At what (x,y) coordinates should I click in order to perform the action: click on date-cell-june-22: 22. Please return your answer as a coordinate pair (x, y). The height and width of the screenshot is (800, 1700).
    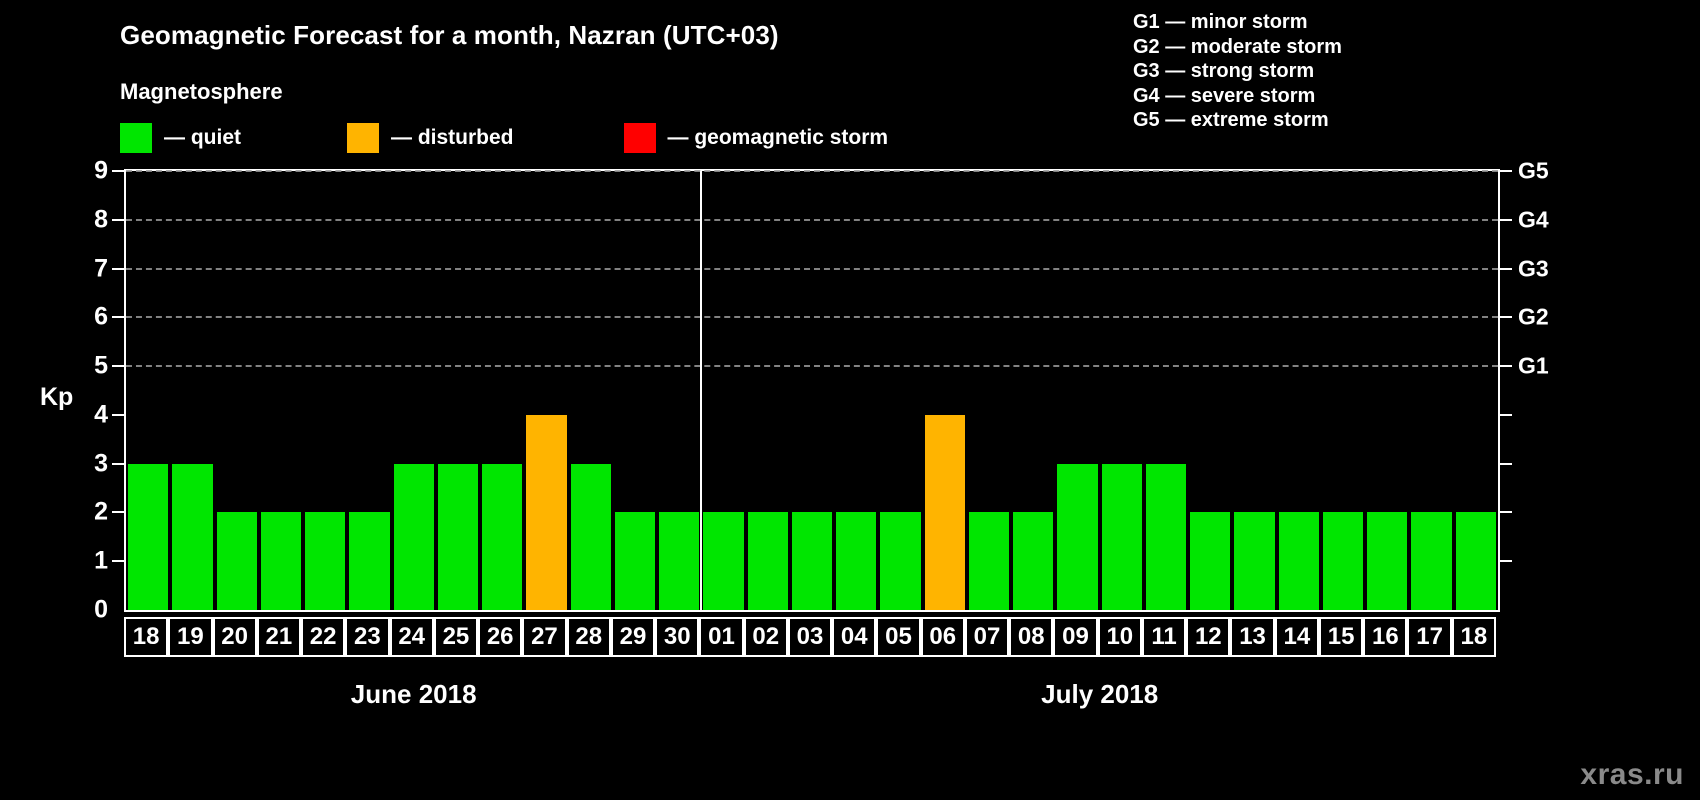
    Looking at the image, I should click on (323, 637).